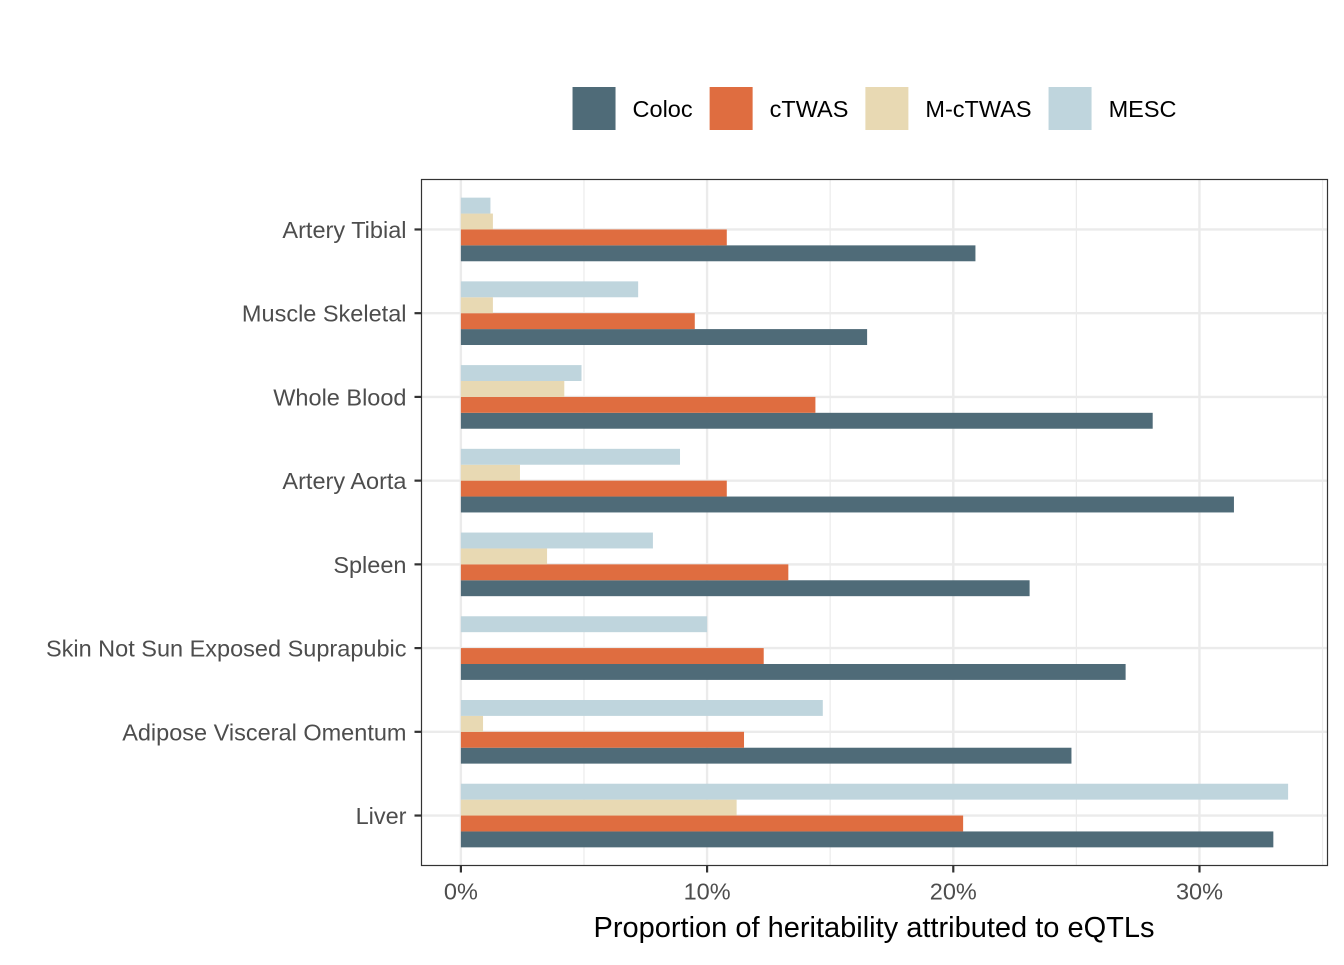 This screenshot has width=1344, height=965. What do you see at coordinates (598, 807) in the screenshot?
I see `bar-m-ctwas-liver` at bounding box center [598, 807].